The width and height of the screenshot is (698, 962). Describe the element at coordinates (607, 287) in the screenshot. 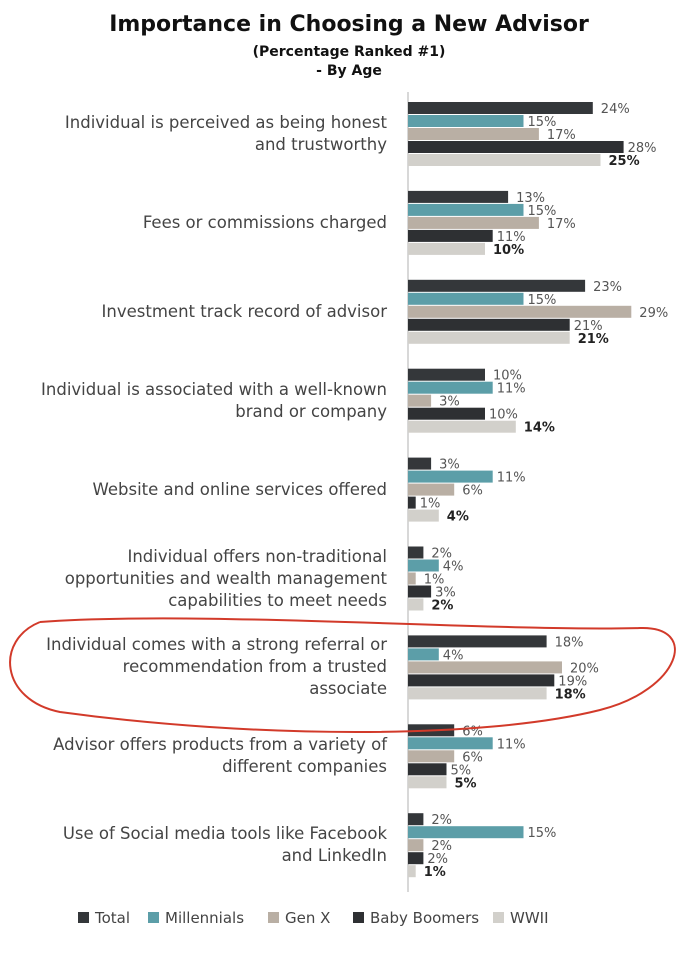

I see `data-label: 23%` at that location.